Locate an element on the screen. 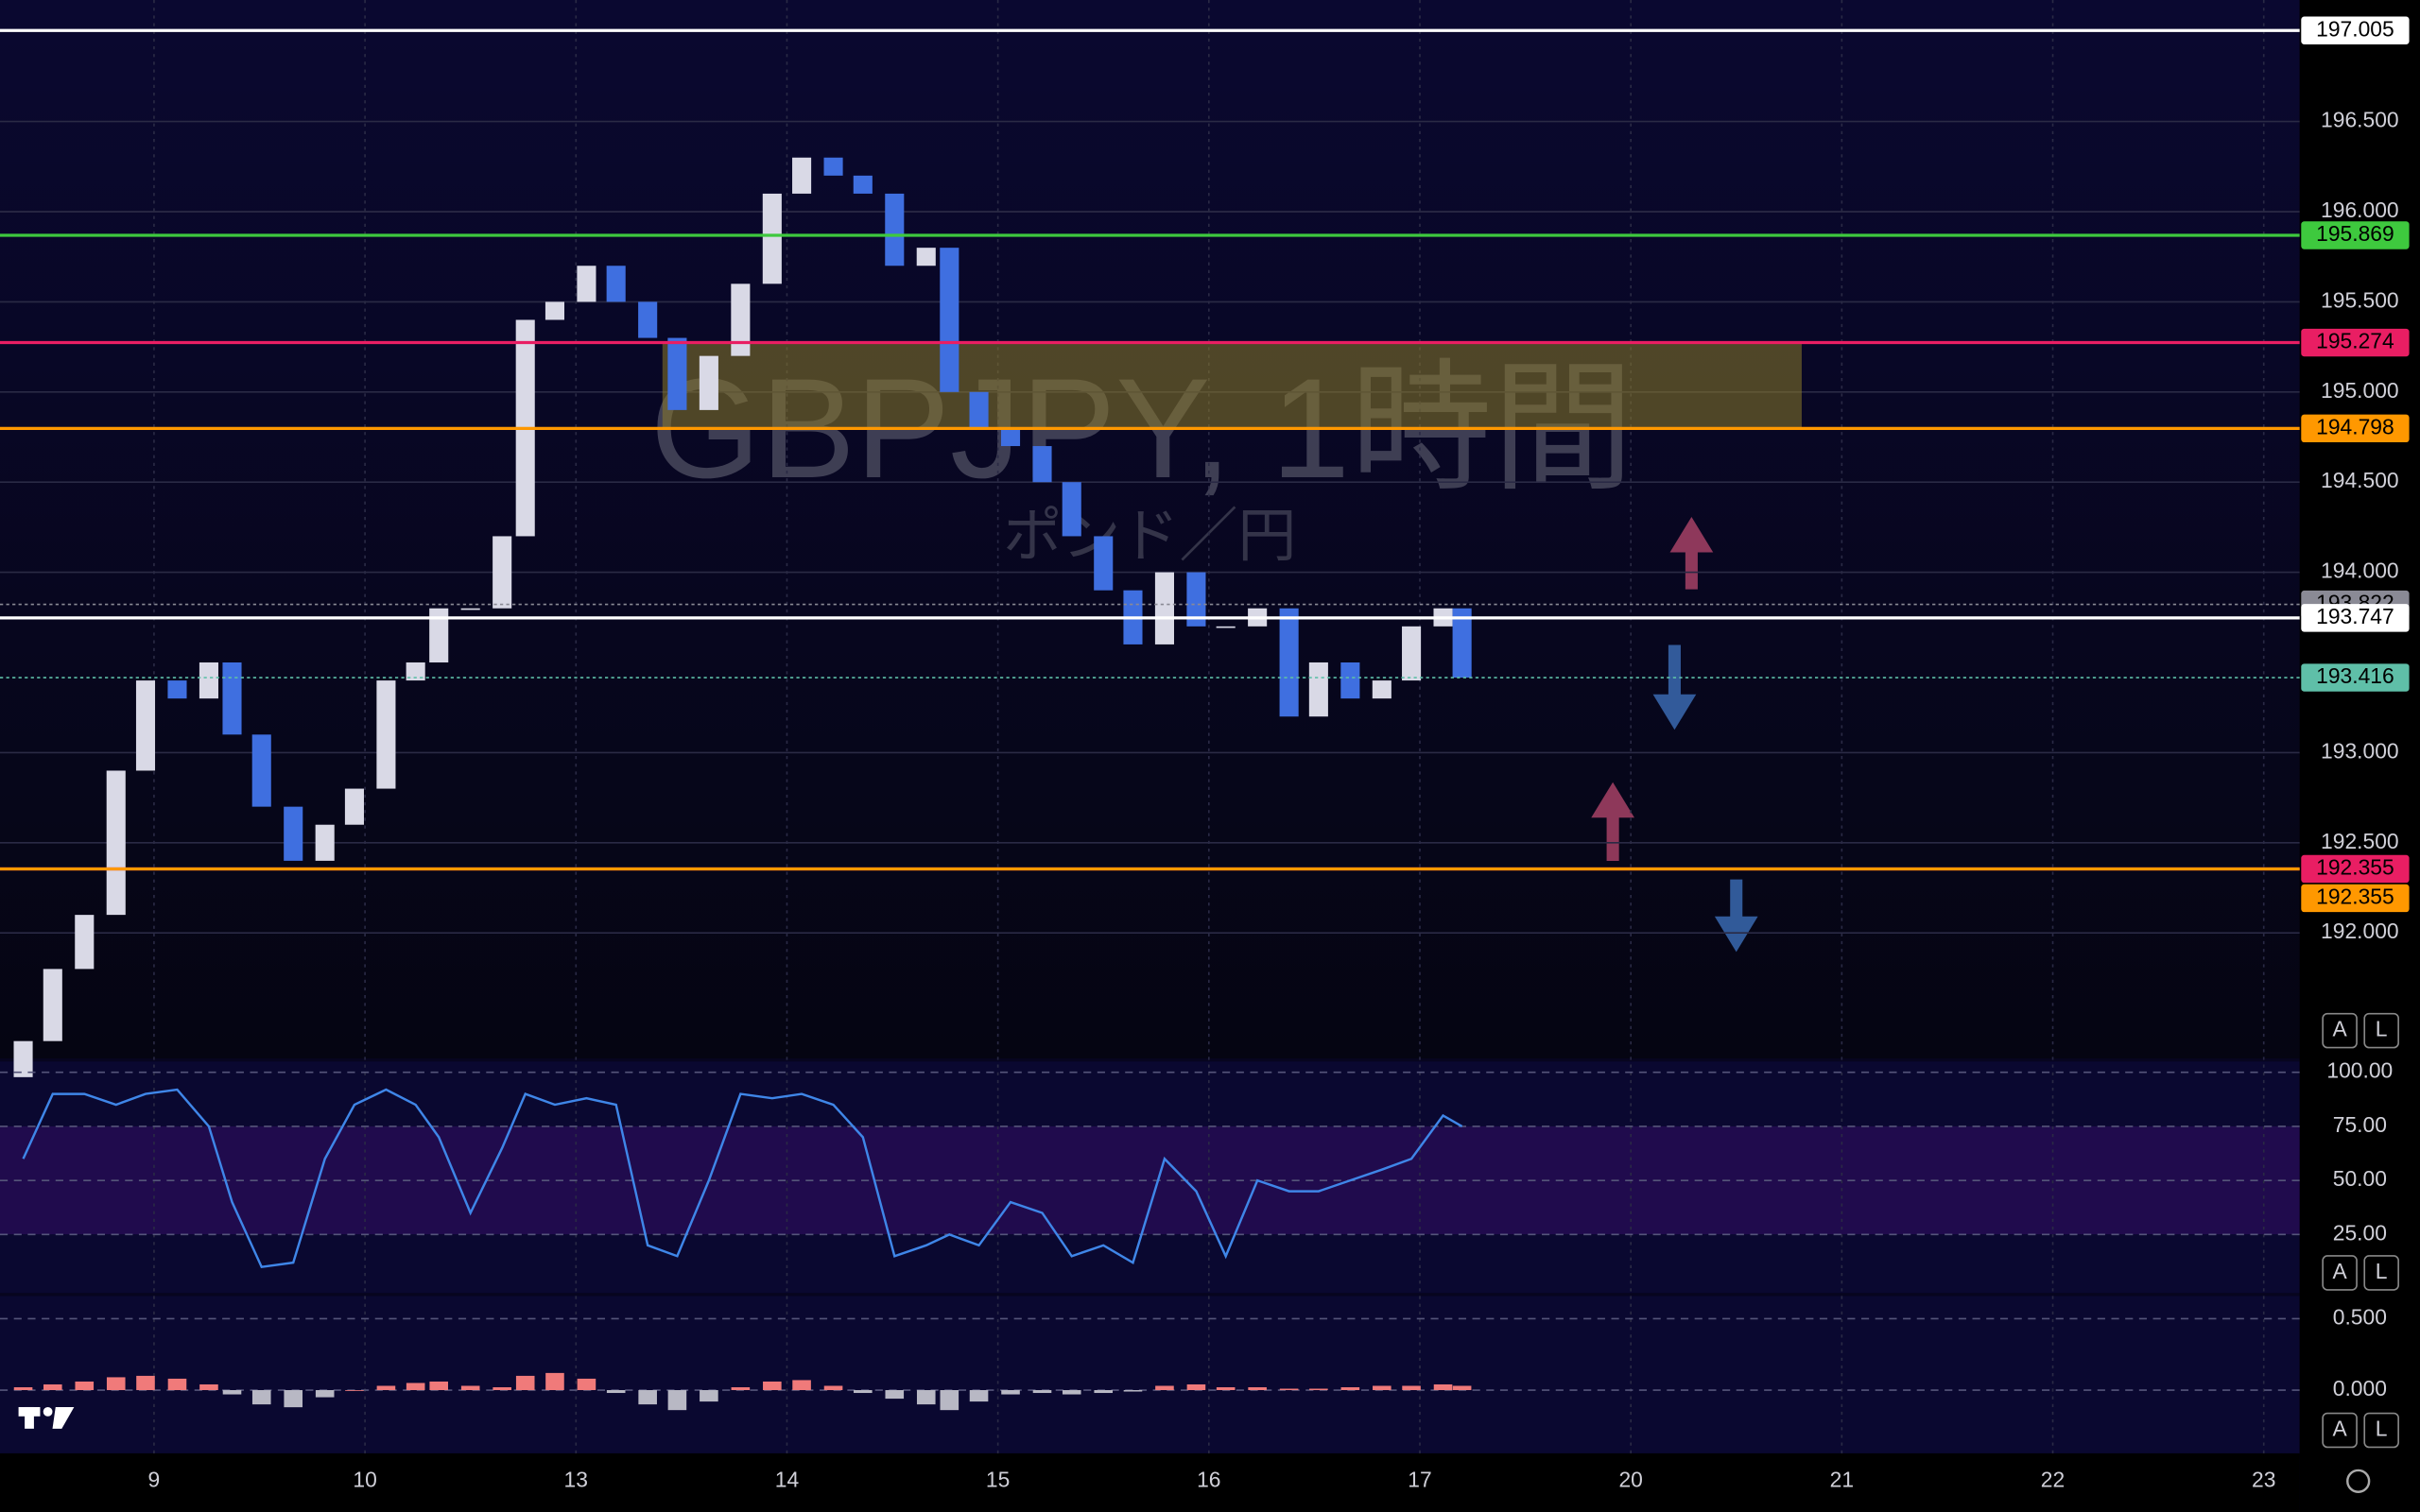 The image size is (2420, 1512). y-tick-label: 192.000 is located at coordinates (2360, 931).